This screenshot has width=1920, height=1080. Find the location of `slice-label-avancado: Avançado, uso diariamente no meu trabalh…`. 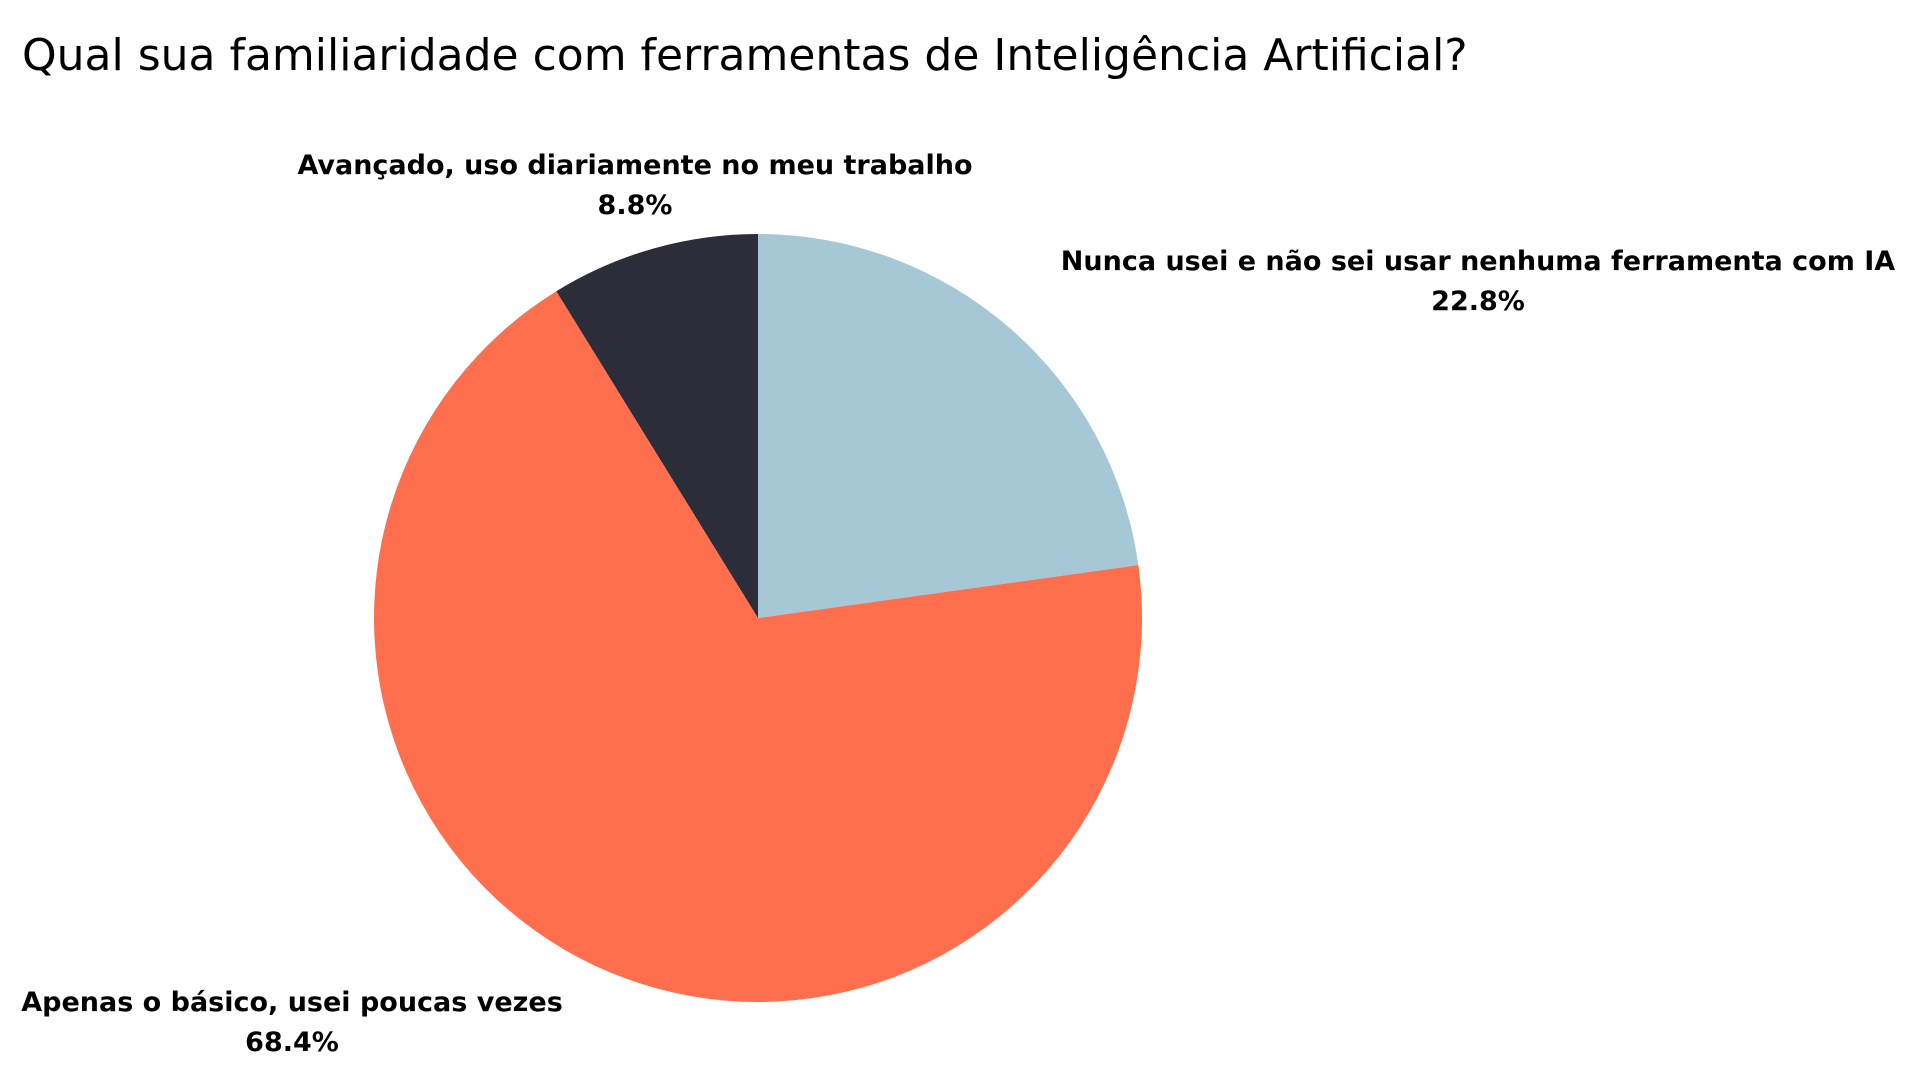

slice-label-avancado: Avançado, uso diariamente no meu trabalh… is located at coordinates (635, 186).